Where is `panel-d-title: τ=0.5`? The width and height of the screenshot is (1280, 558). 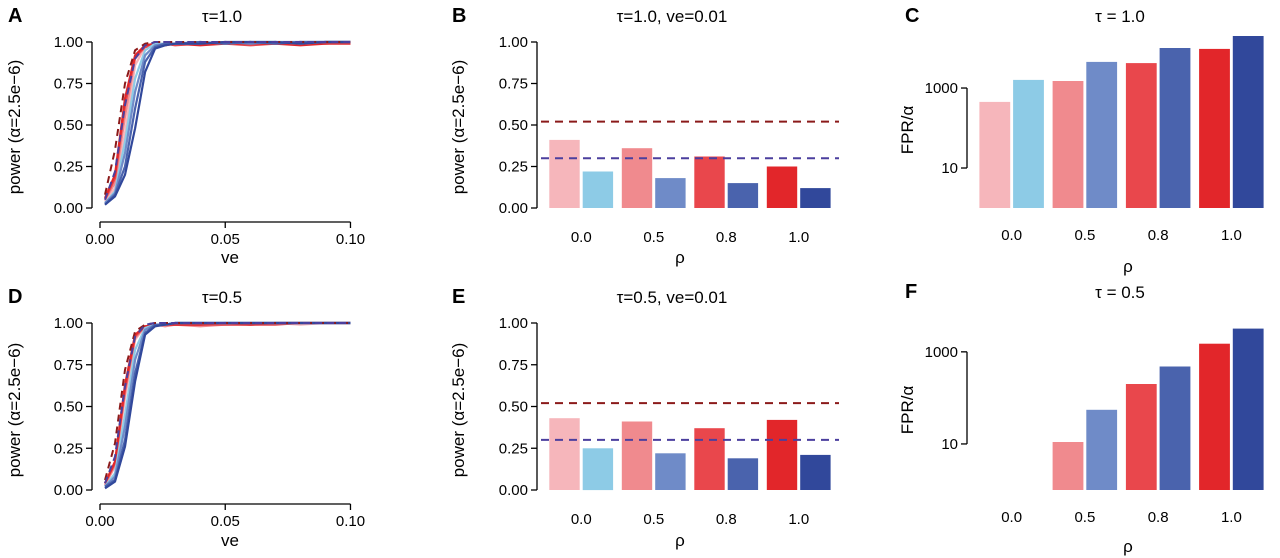
panel-d-title: τ=0.5 is located at coordinates (222, 297).